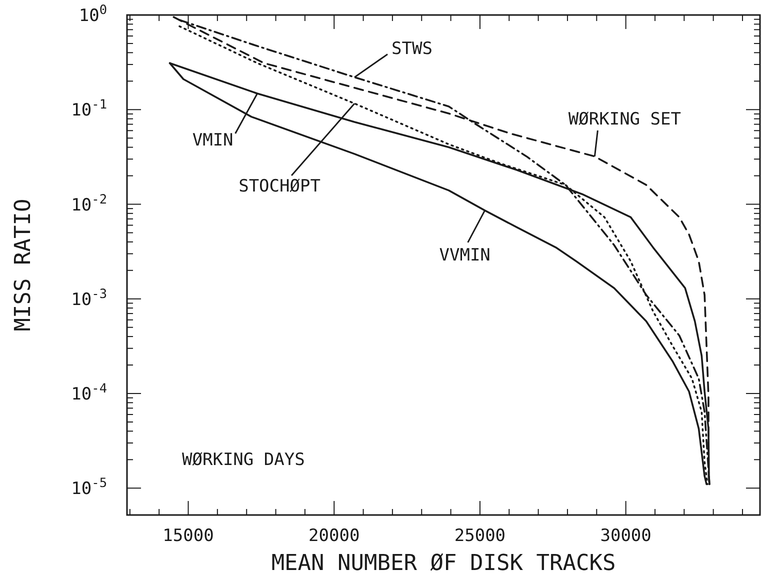 This screenshot has width=772, height=580. Describe the element at coordinates (626, 536) in the screenshot. I see `x-tick-label: 30000` at that location.